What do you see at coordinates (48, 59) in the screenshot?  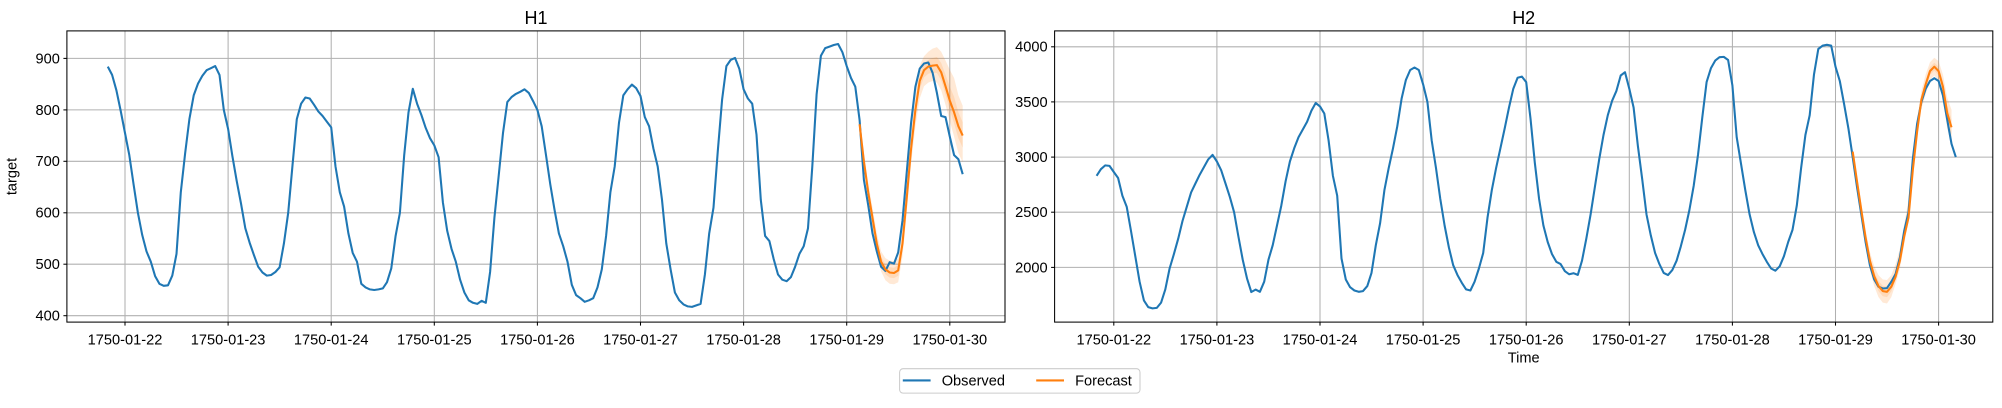 I see `svg-text: 900` at bounding box center [48, 59].